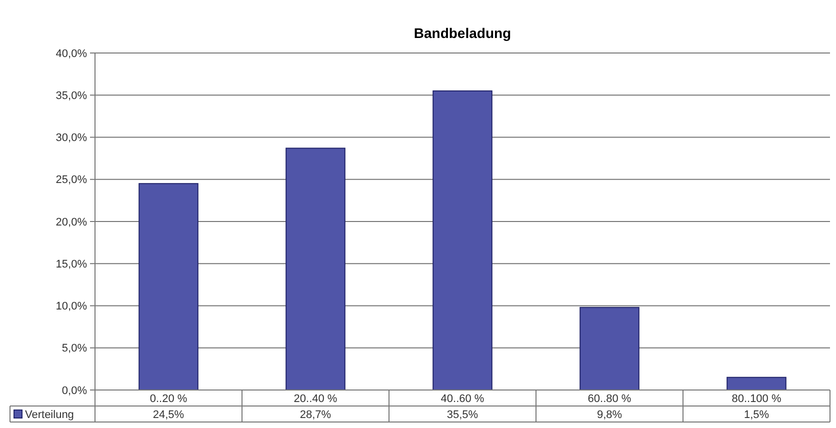 The image size is (836, 428). What do you see at coordinates (168, 414) in the screenshot?
I see `data-label: 24,5%` at bounding box center [168, 414].